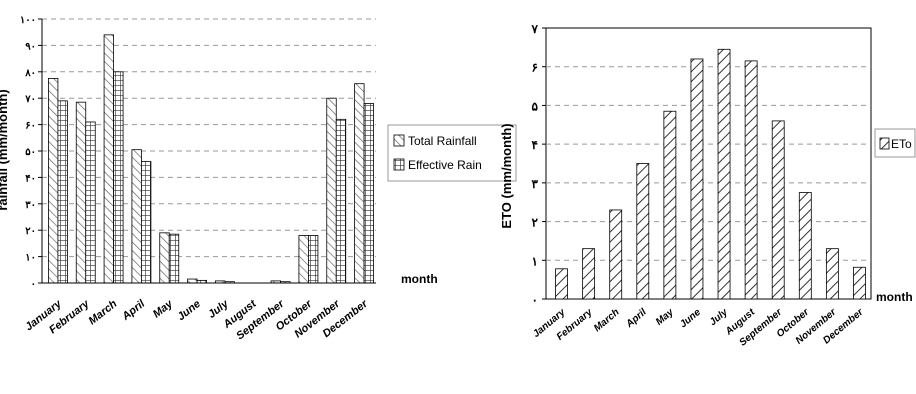 The image size is (916, 394). Describe the element at coordinates (136, 216) in the screenshot. I see `rainfall-bar-total-rainfall-april` at that location.